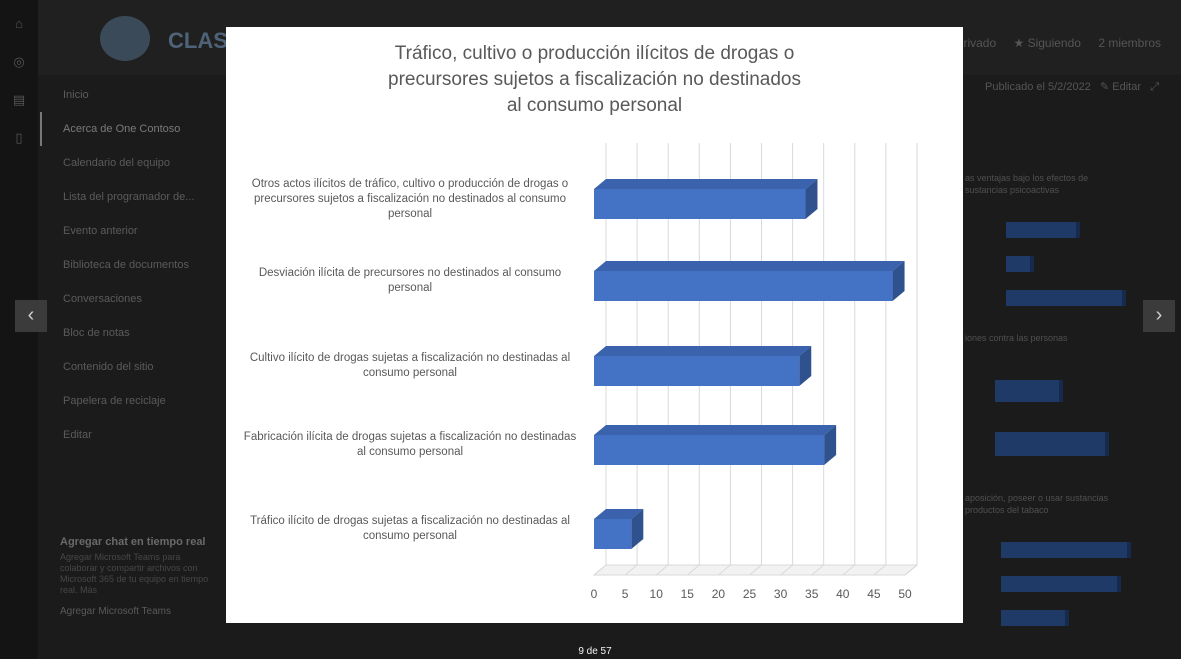 Image resolution: width=1181 pixels, height=659 pixels. What do you see at coordinates (625, 594) in the screenshot?
I see `x-tick-label: 5` at bounding box center [625, 594].